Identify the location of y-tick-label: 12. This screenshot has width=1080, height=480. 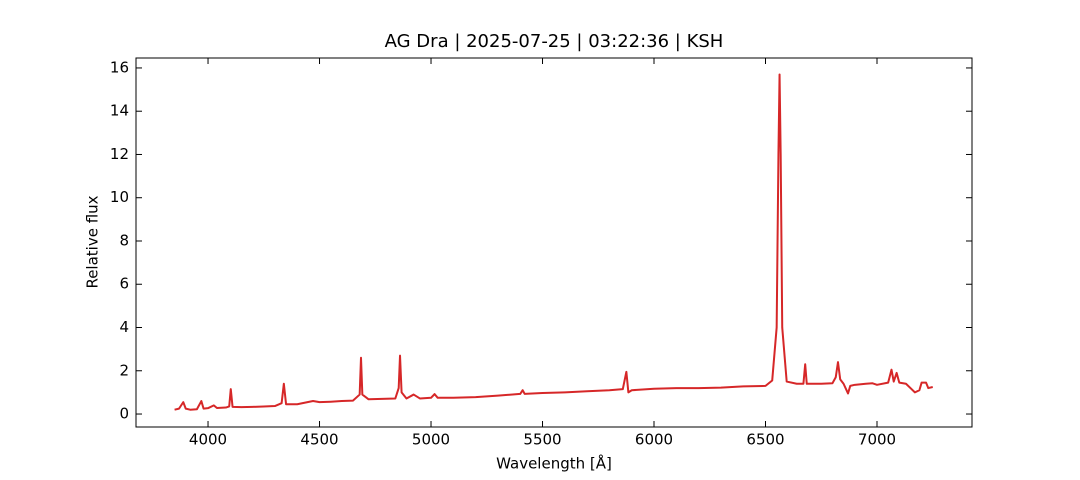
(119, 154).